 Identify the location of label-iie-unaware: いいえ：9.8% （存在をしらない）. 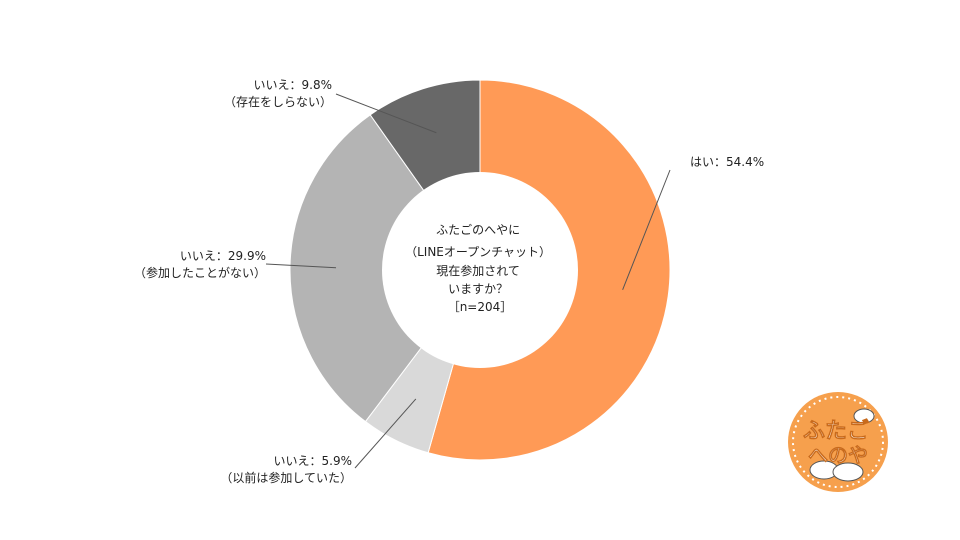
(262, 94).